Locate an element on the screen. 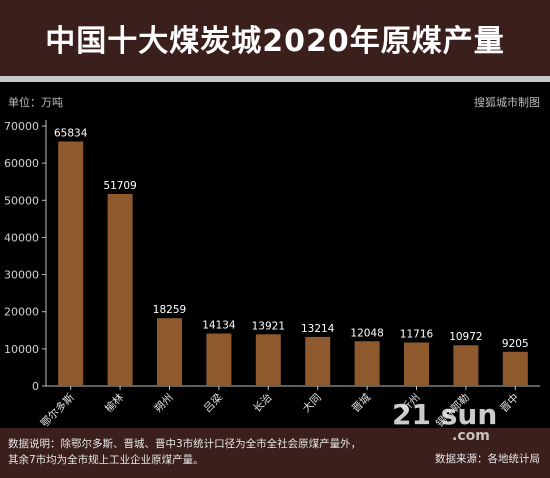  data-label: 12048 is located at coordinates (366, 333).